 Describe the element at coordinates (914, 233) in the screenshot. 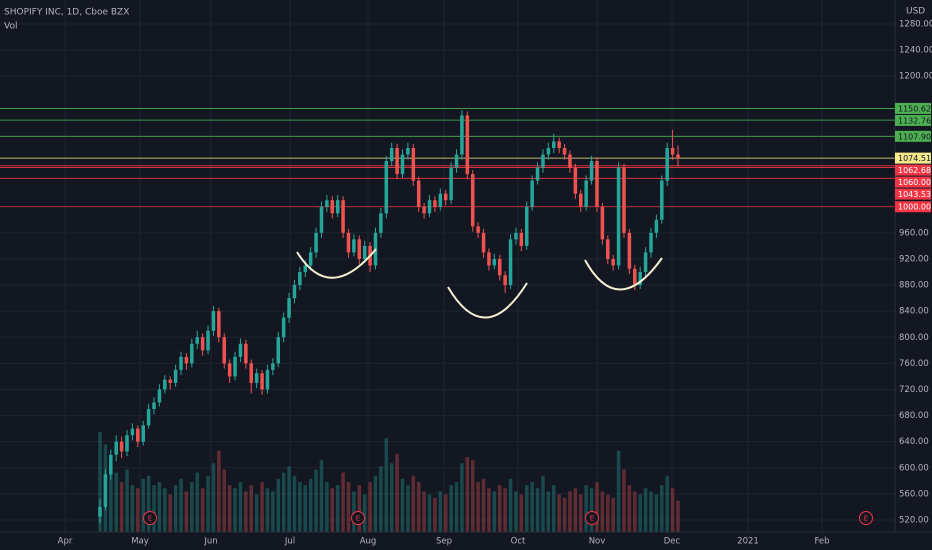

I see `y-tick-label: 960.00` at that location.